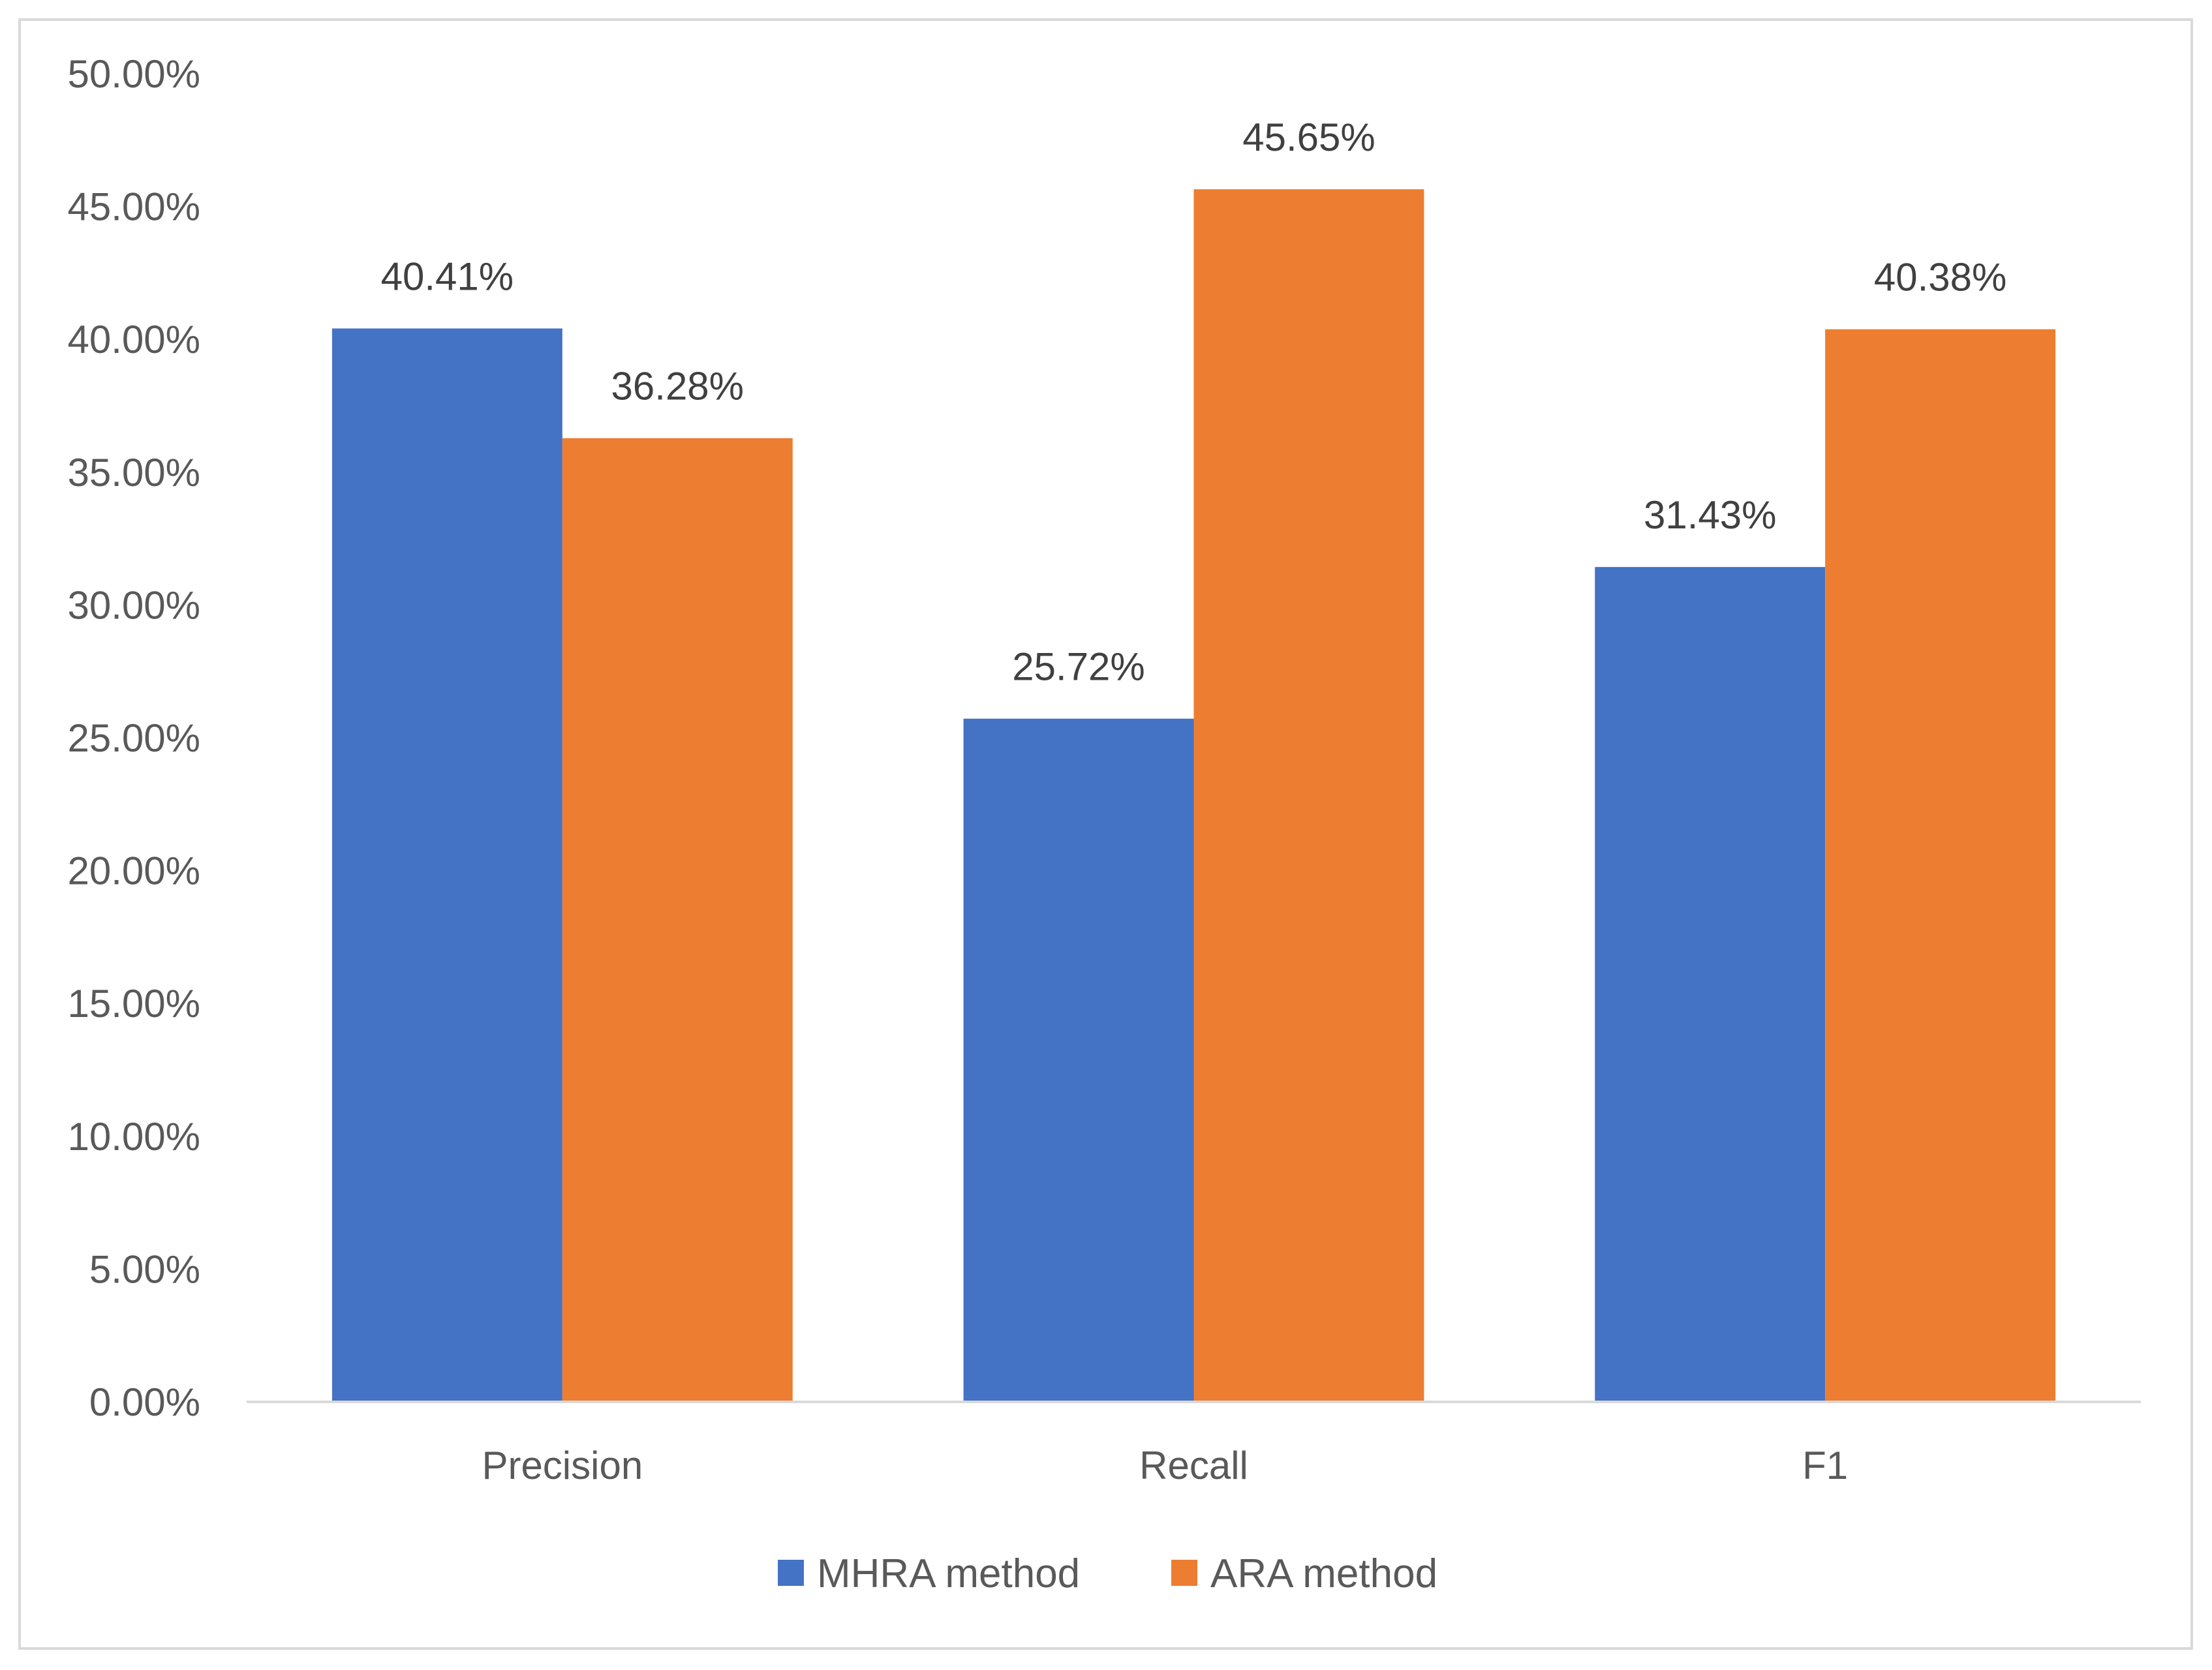 This screenshot has height=1670, width=2212. What do you see at coordinates (446, 866) in the screenshot?
I see `bar-mhra-method-precision` at bounding box center [446, 866].